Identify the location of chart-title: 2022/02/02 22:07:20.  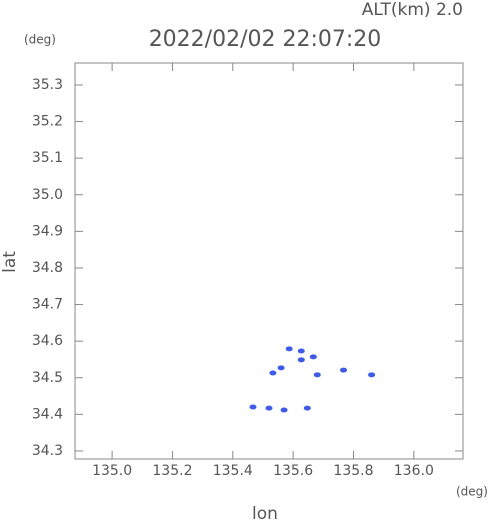
(265, 39).